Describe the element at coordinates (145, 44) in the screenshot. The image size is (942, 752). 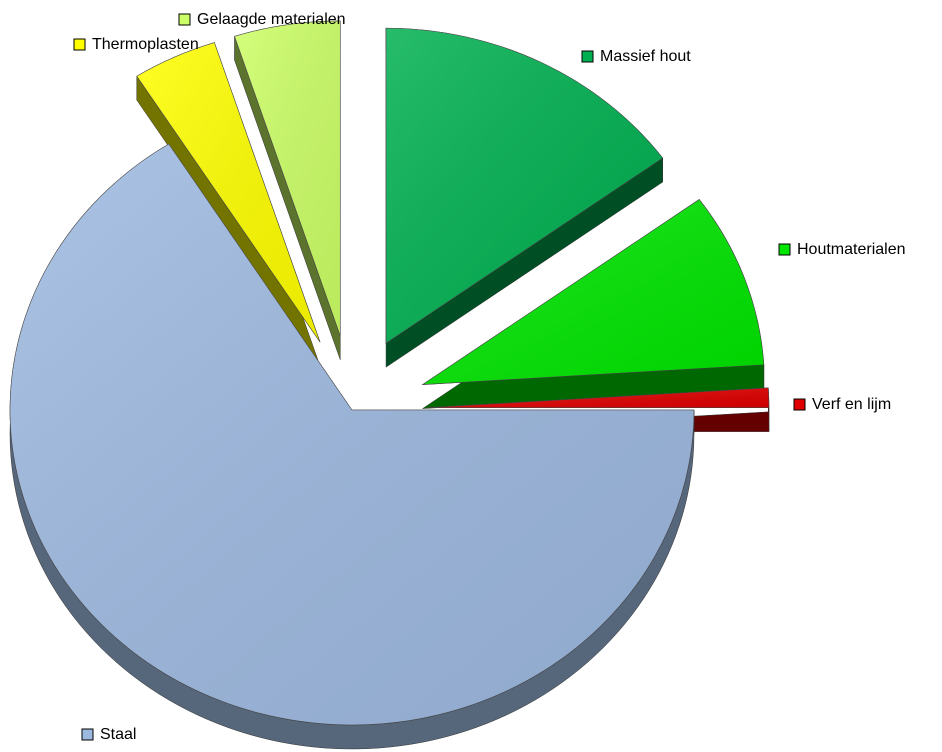
I see `legend-label: Thermoplasten` at that location.